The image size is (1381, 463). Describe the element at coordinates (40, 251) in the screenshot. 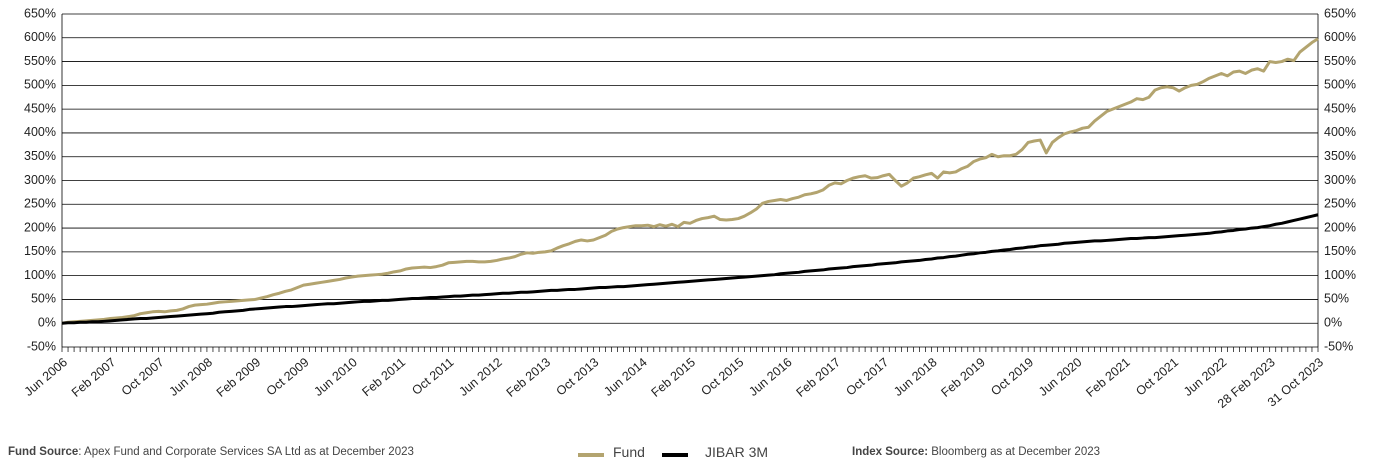

I see `y-tick-label: 150%` at that location.